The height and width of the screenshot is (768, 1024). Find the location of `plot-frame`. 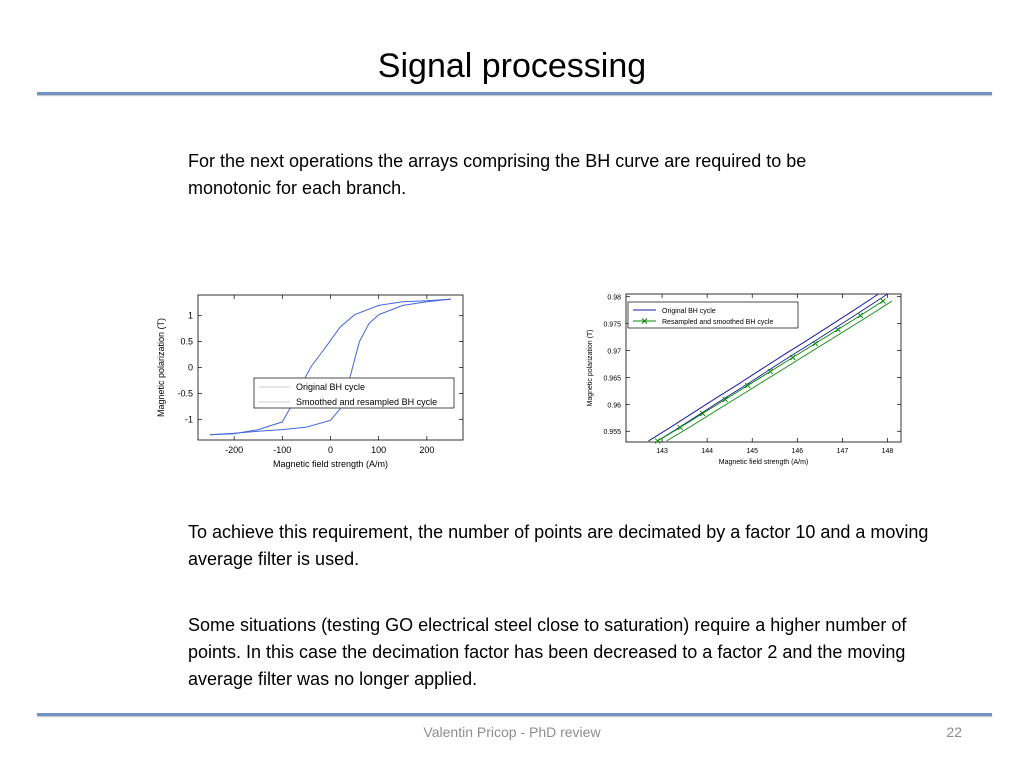

plot-frame is located at coordinates (330, 367).